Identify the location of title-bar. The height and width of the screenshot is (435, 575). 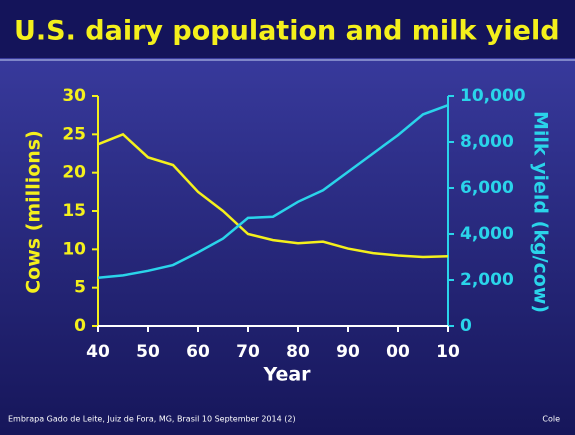
(287, 29).